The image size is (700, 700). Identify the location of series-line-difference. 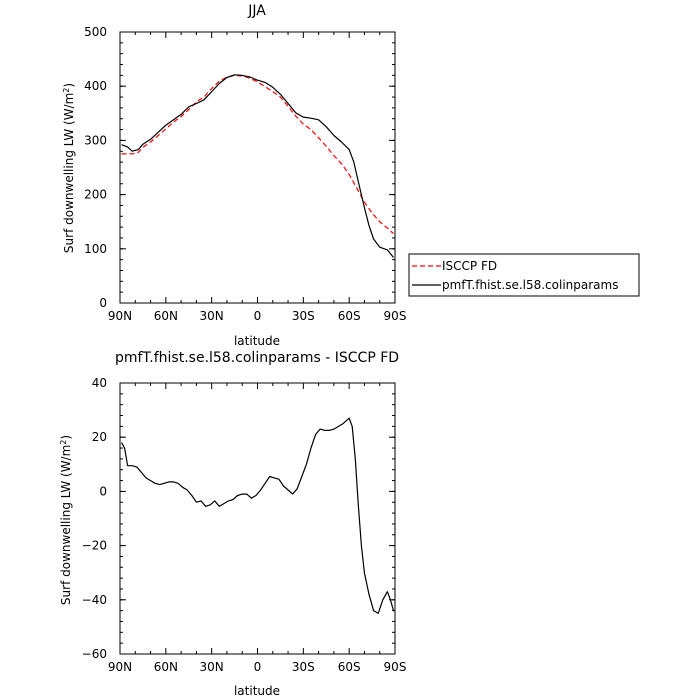
(257, 516).